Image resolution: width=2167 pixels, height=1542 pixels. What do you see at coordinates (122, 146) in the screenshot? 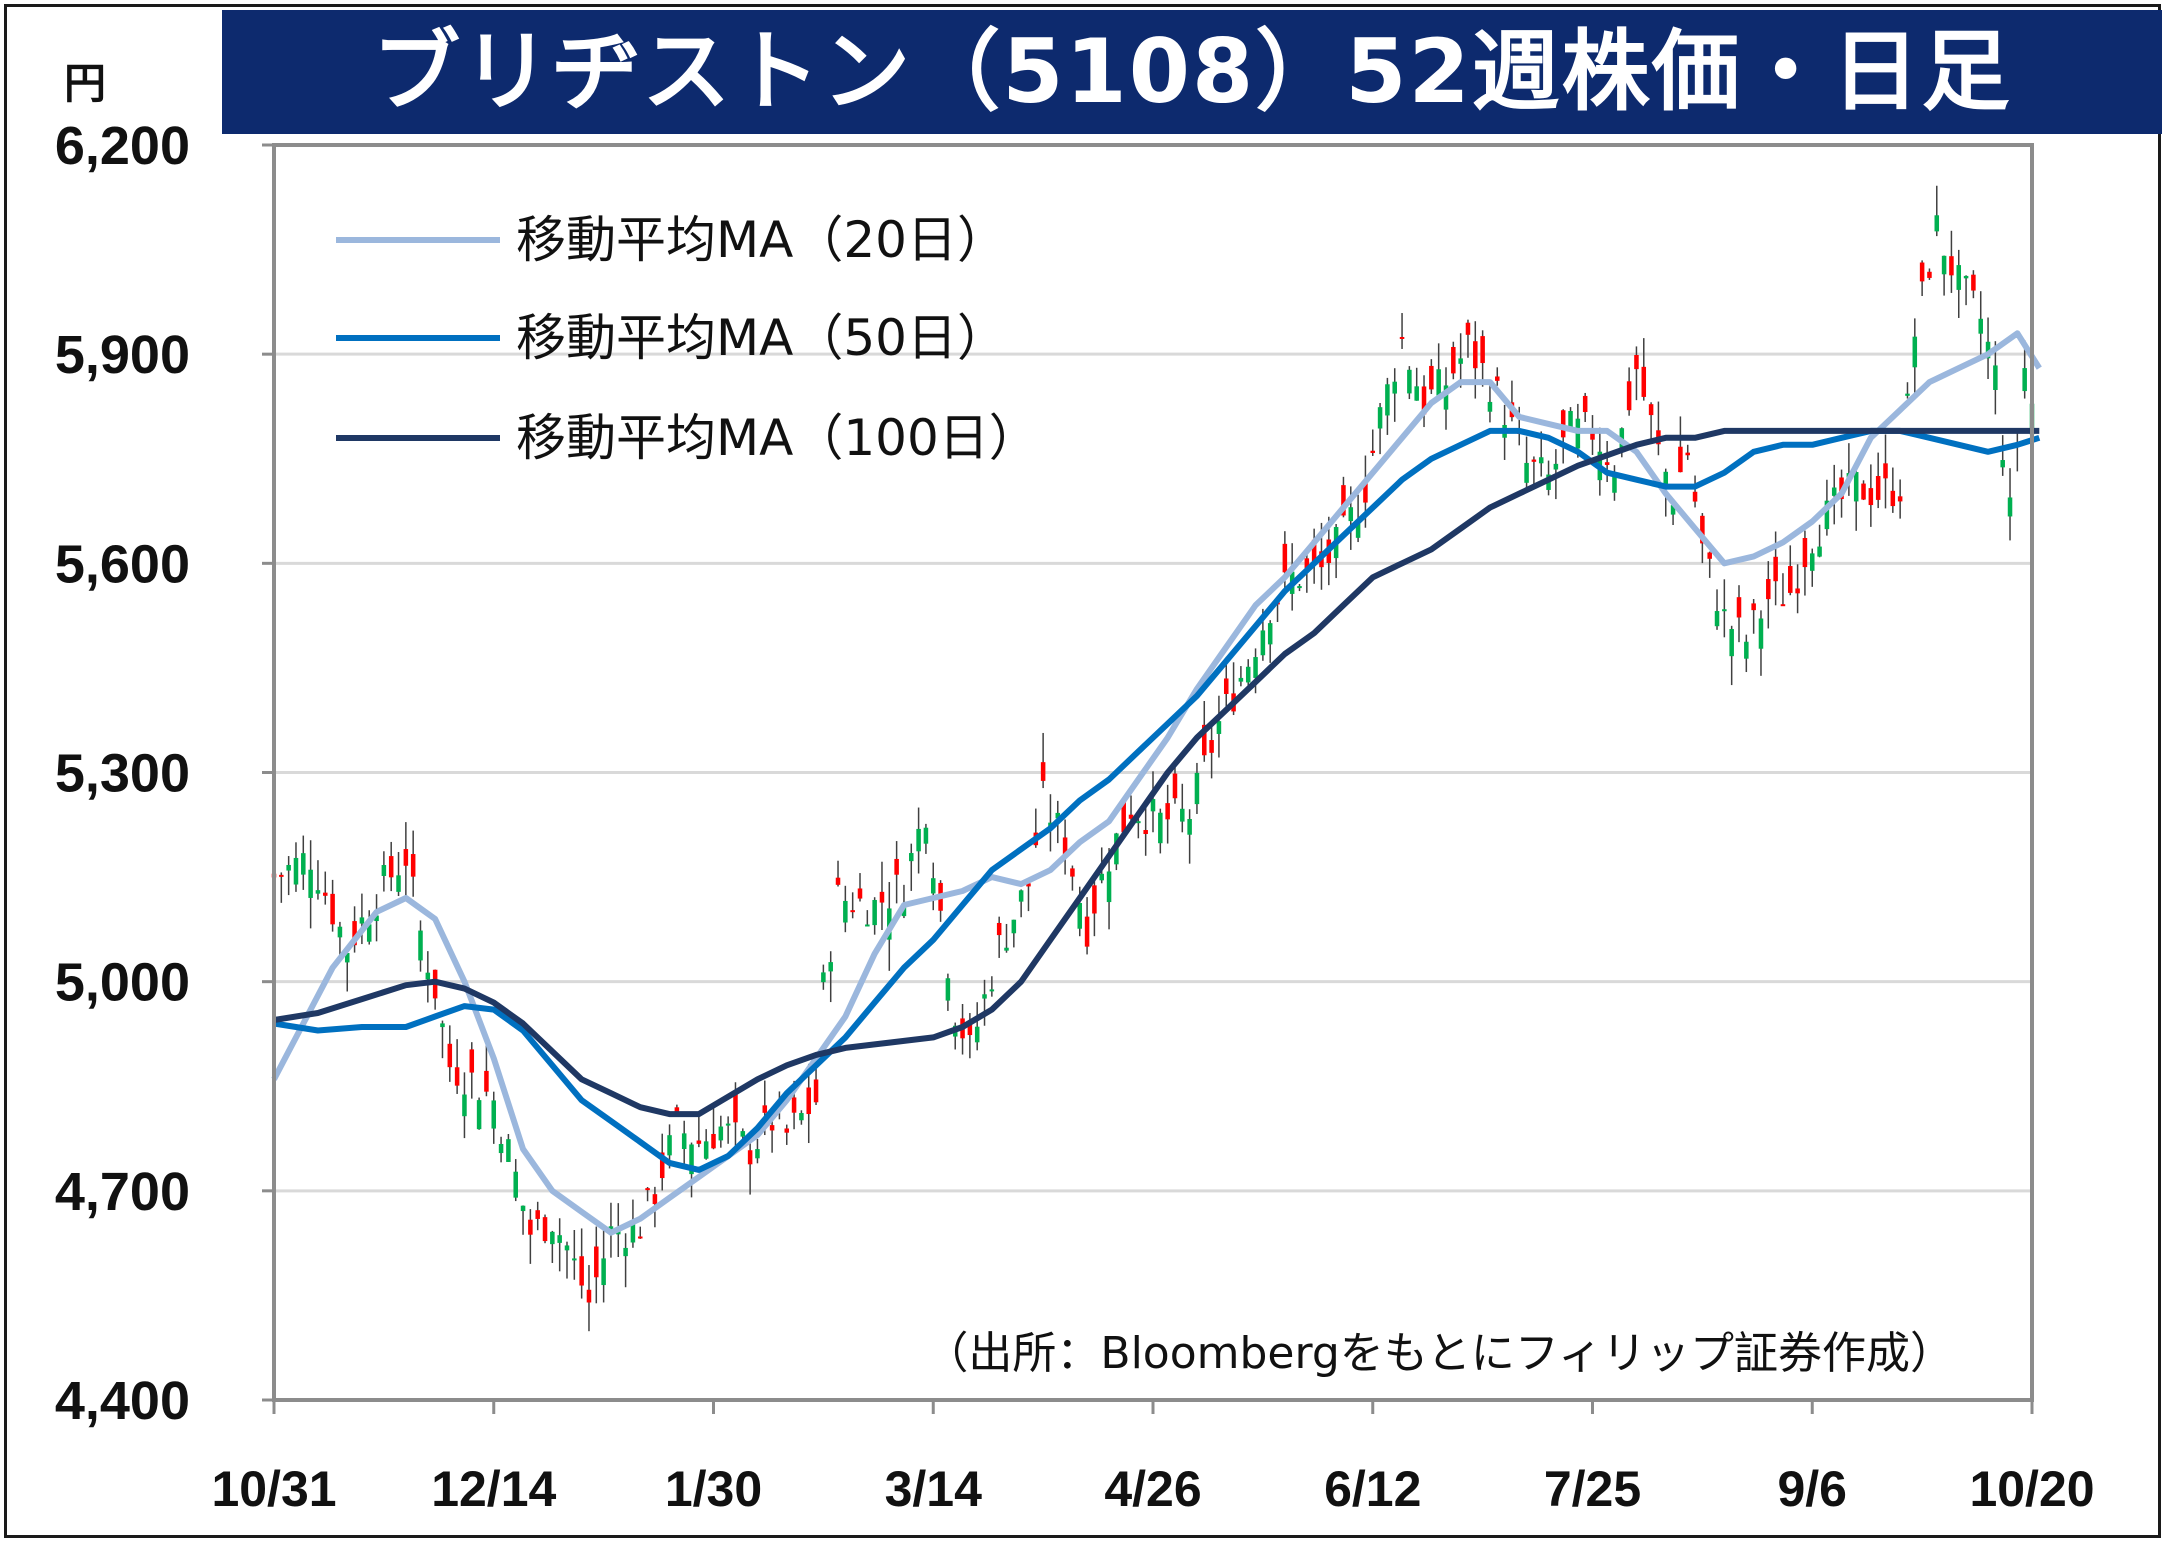
I see `y-tick-label: 6,200` at bounding box center [122, 146].